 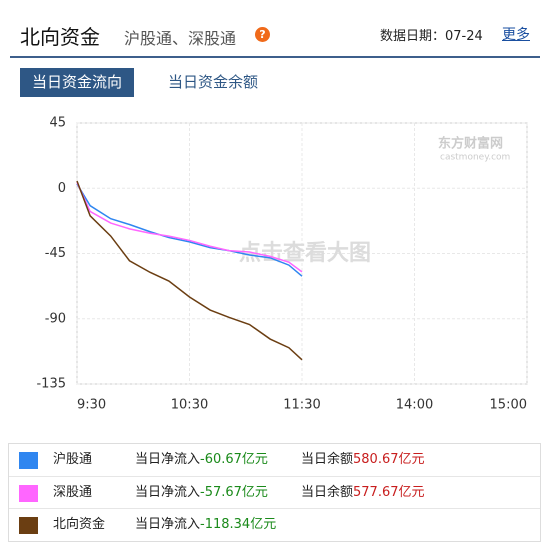 I want to click on net-flow: 当日净流入-57.67亿元, so click(x=201, y=493).